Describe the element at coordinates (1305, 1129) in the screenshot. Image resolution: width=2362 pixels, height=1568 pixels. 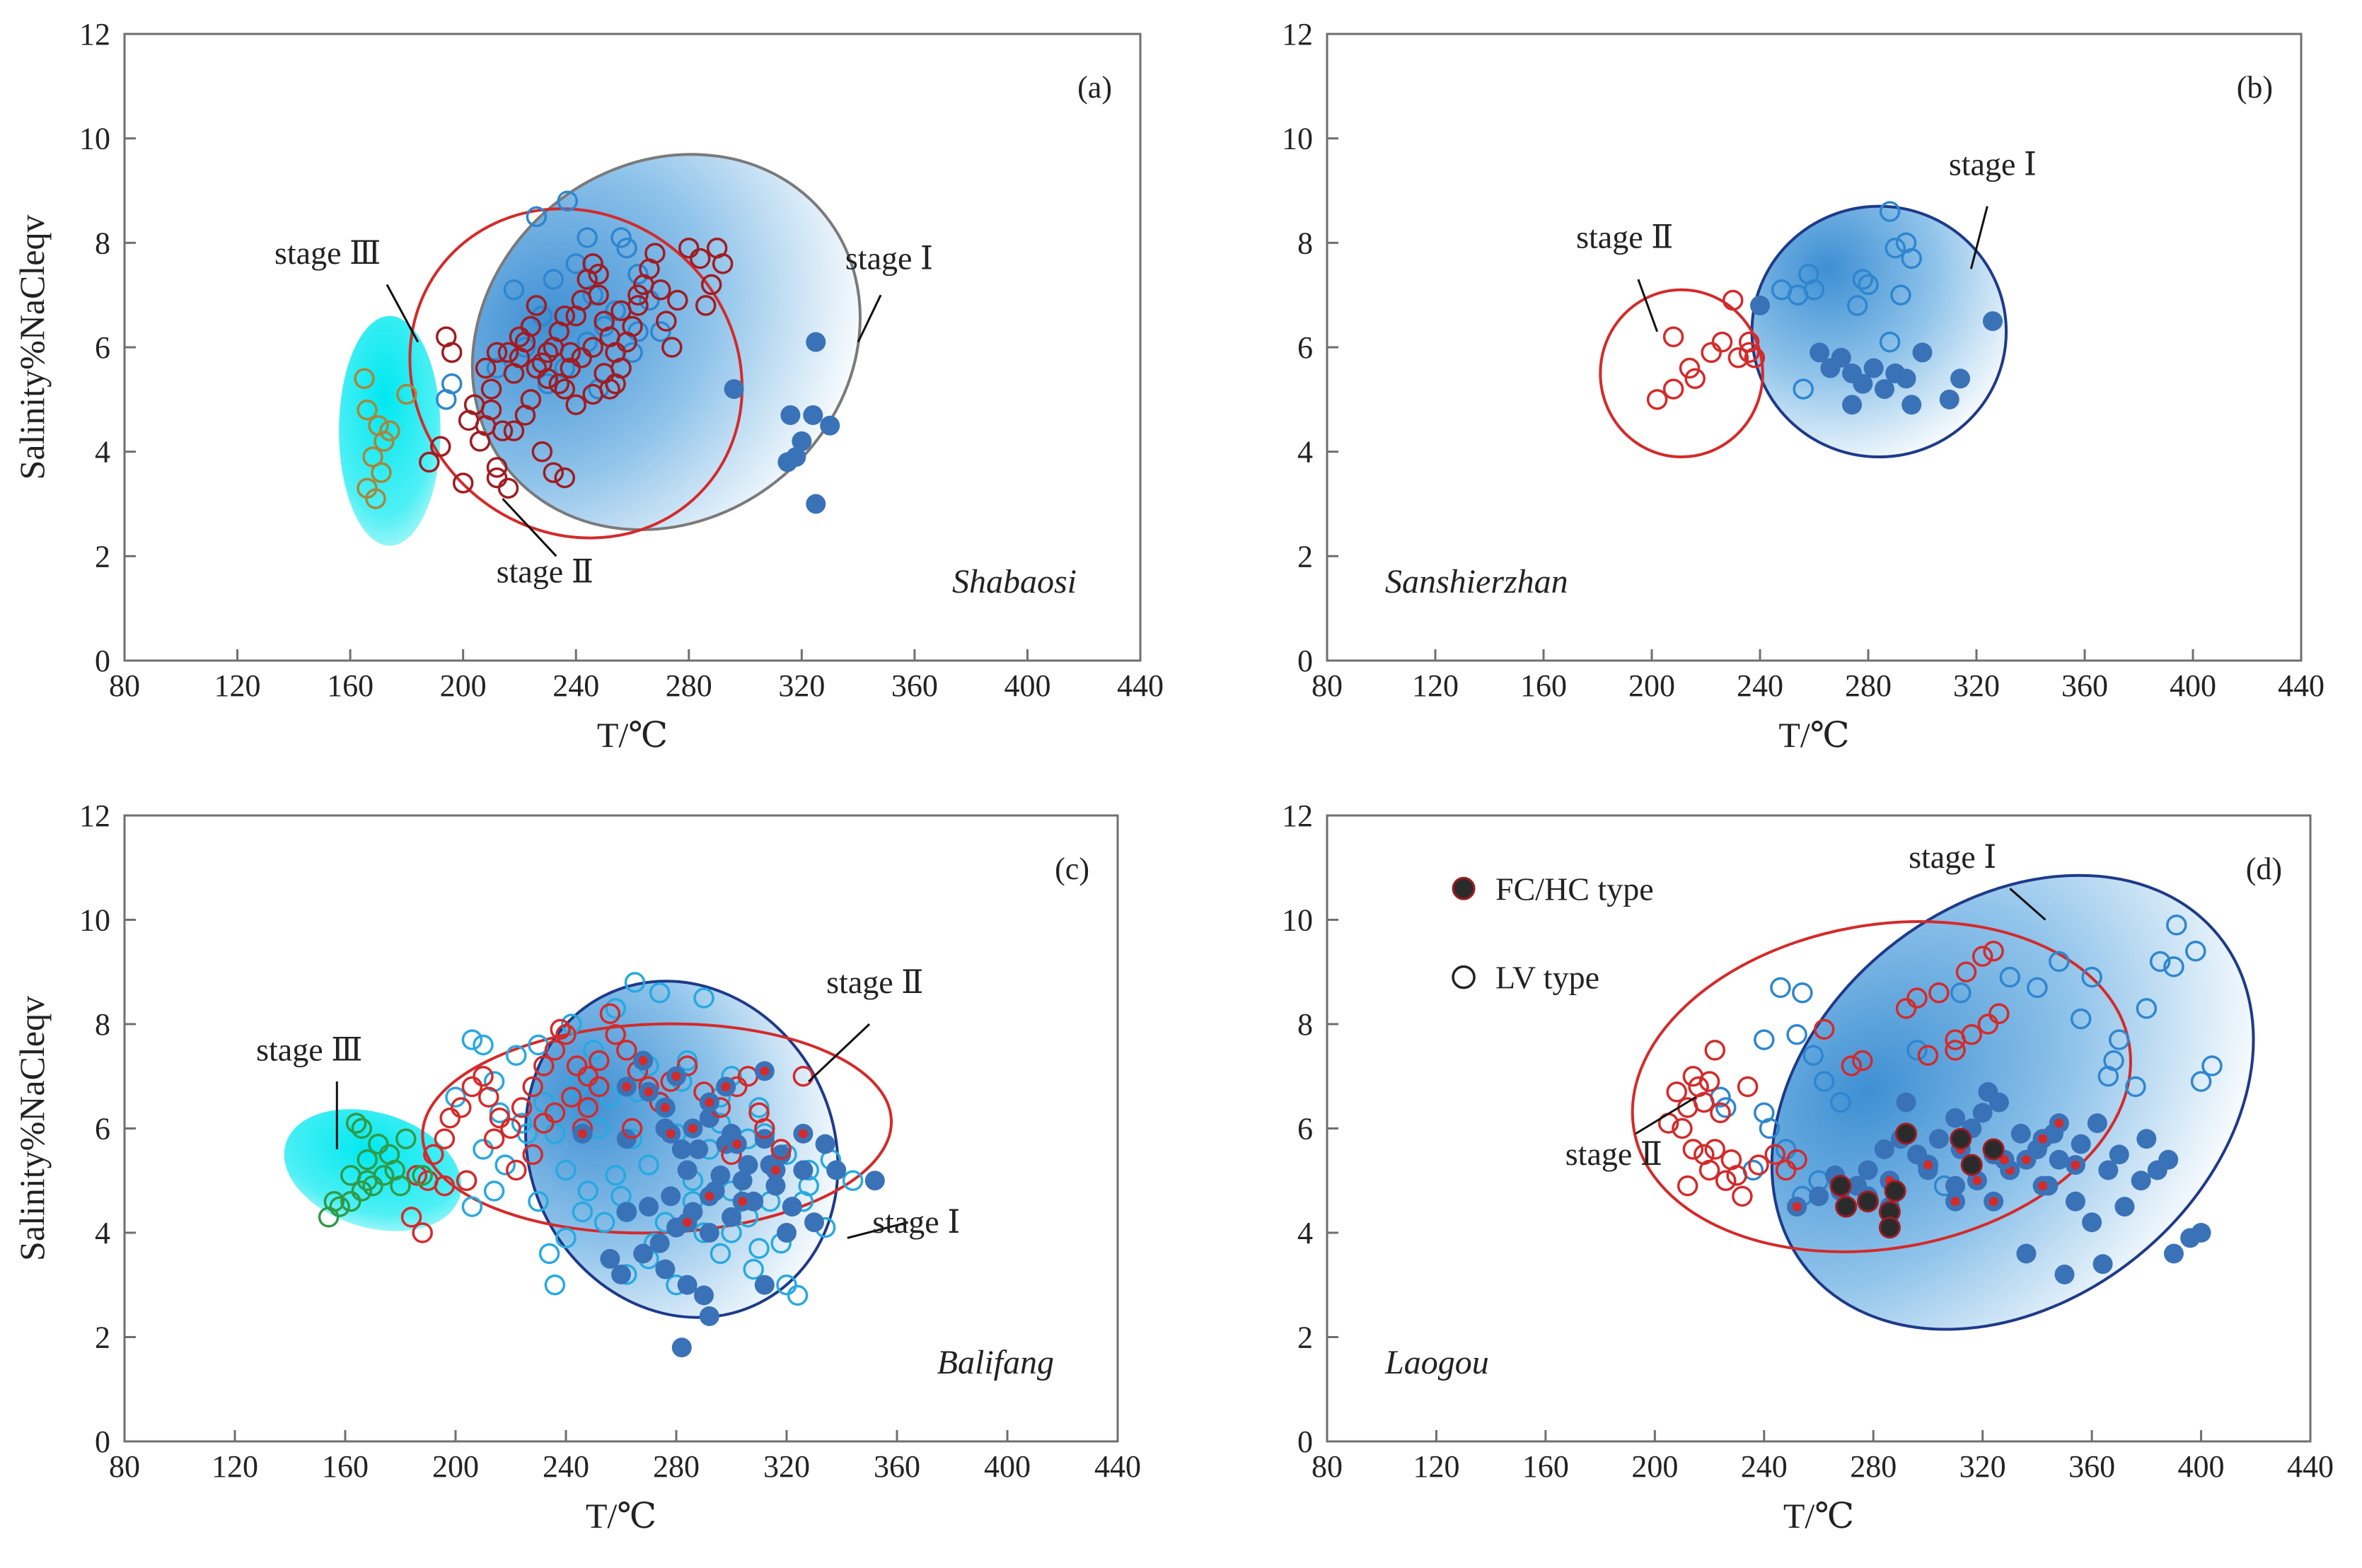
I see `y-tick-label: 6` at that location.